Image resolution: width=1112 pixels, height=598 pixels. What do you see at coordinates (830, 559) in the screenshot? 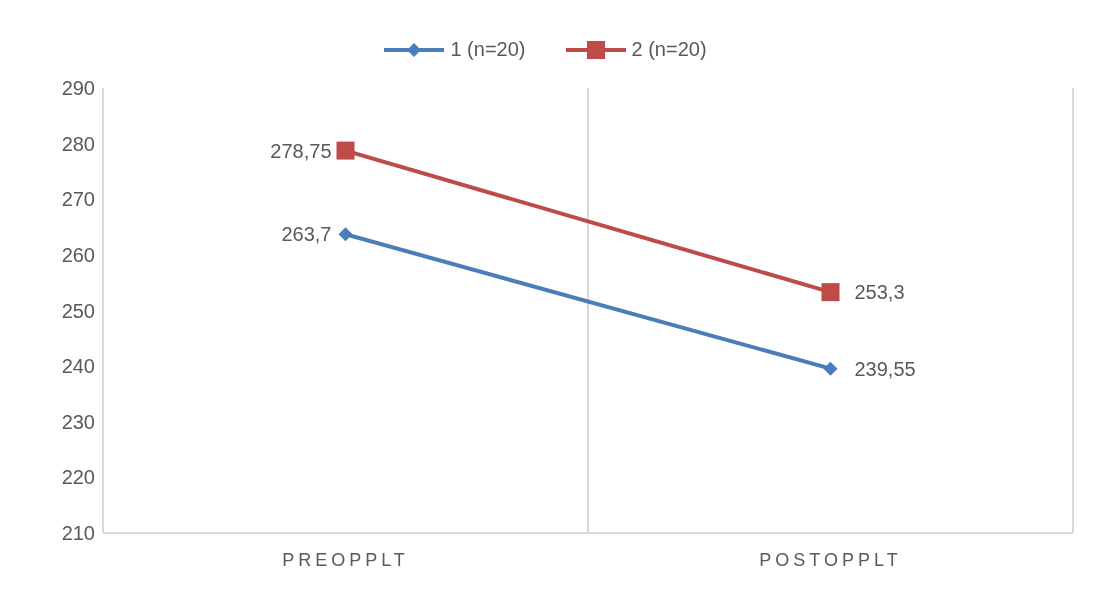
I see `x-tick-label: POSTOPPLT` at bounding box center [830, 559].